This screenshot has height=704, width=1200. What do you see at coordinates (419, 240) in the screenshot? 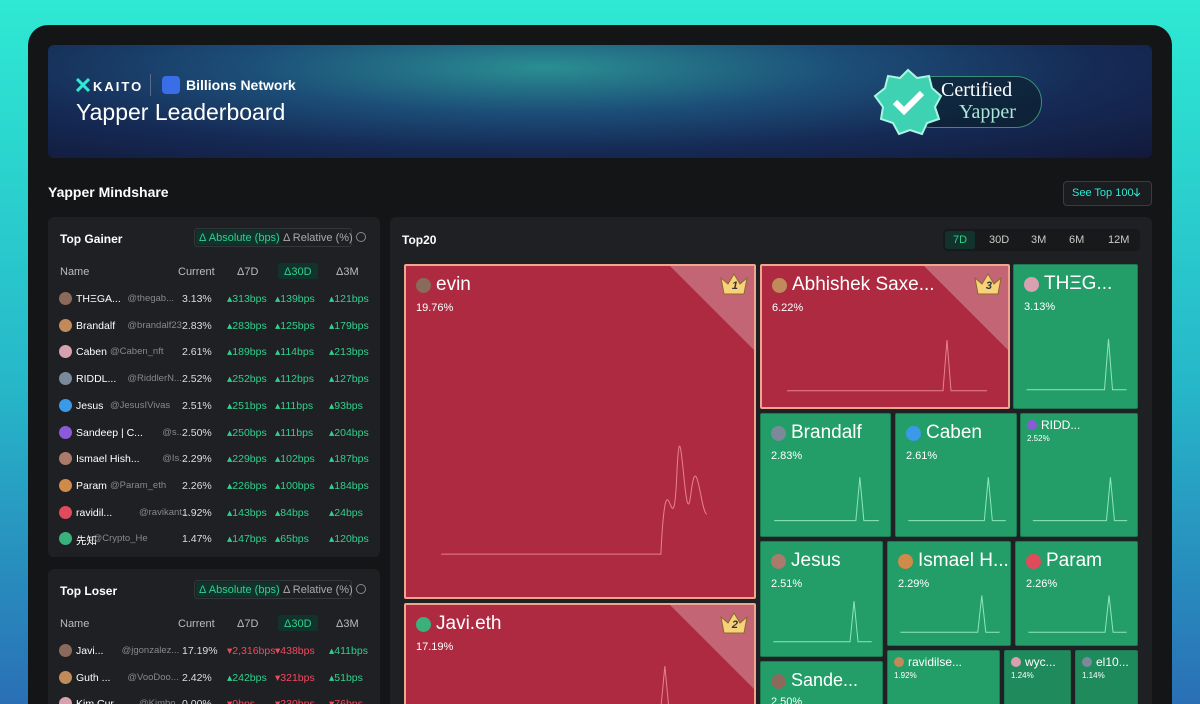
I see `panel-title: Top20` at bounding box center [419, 240].